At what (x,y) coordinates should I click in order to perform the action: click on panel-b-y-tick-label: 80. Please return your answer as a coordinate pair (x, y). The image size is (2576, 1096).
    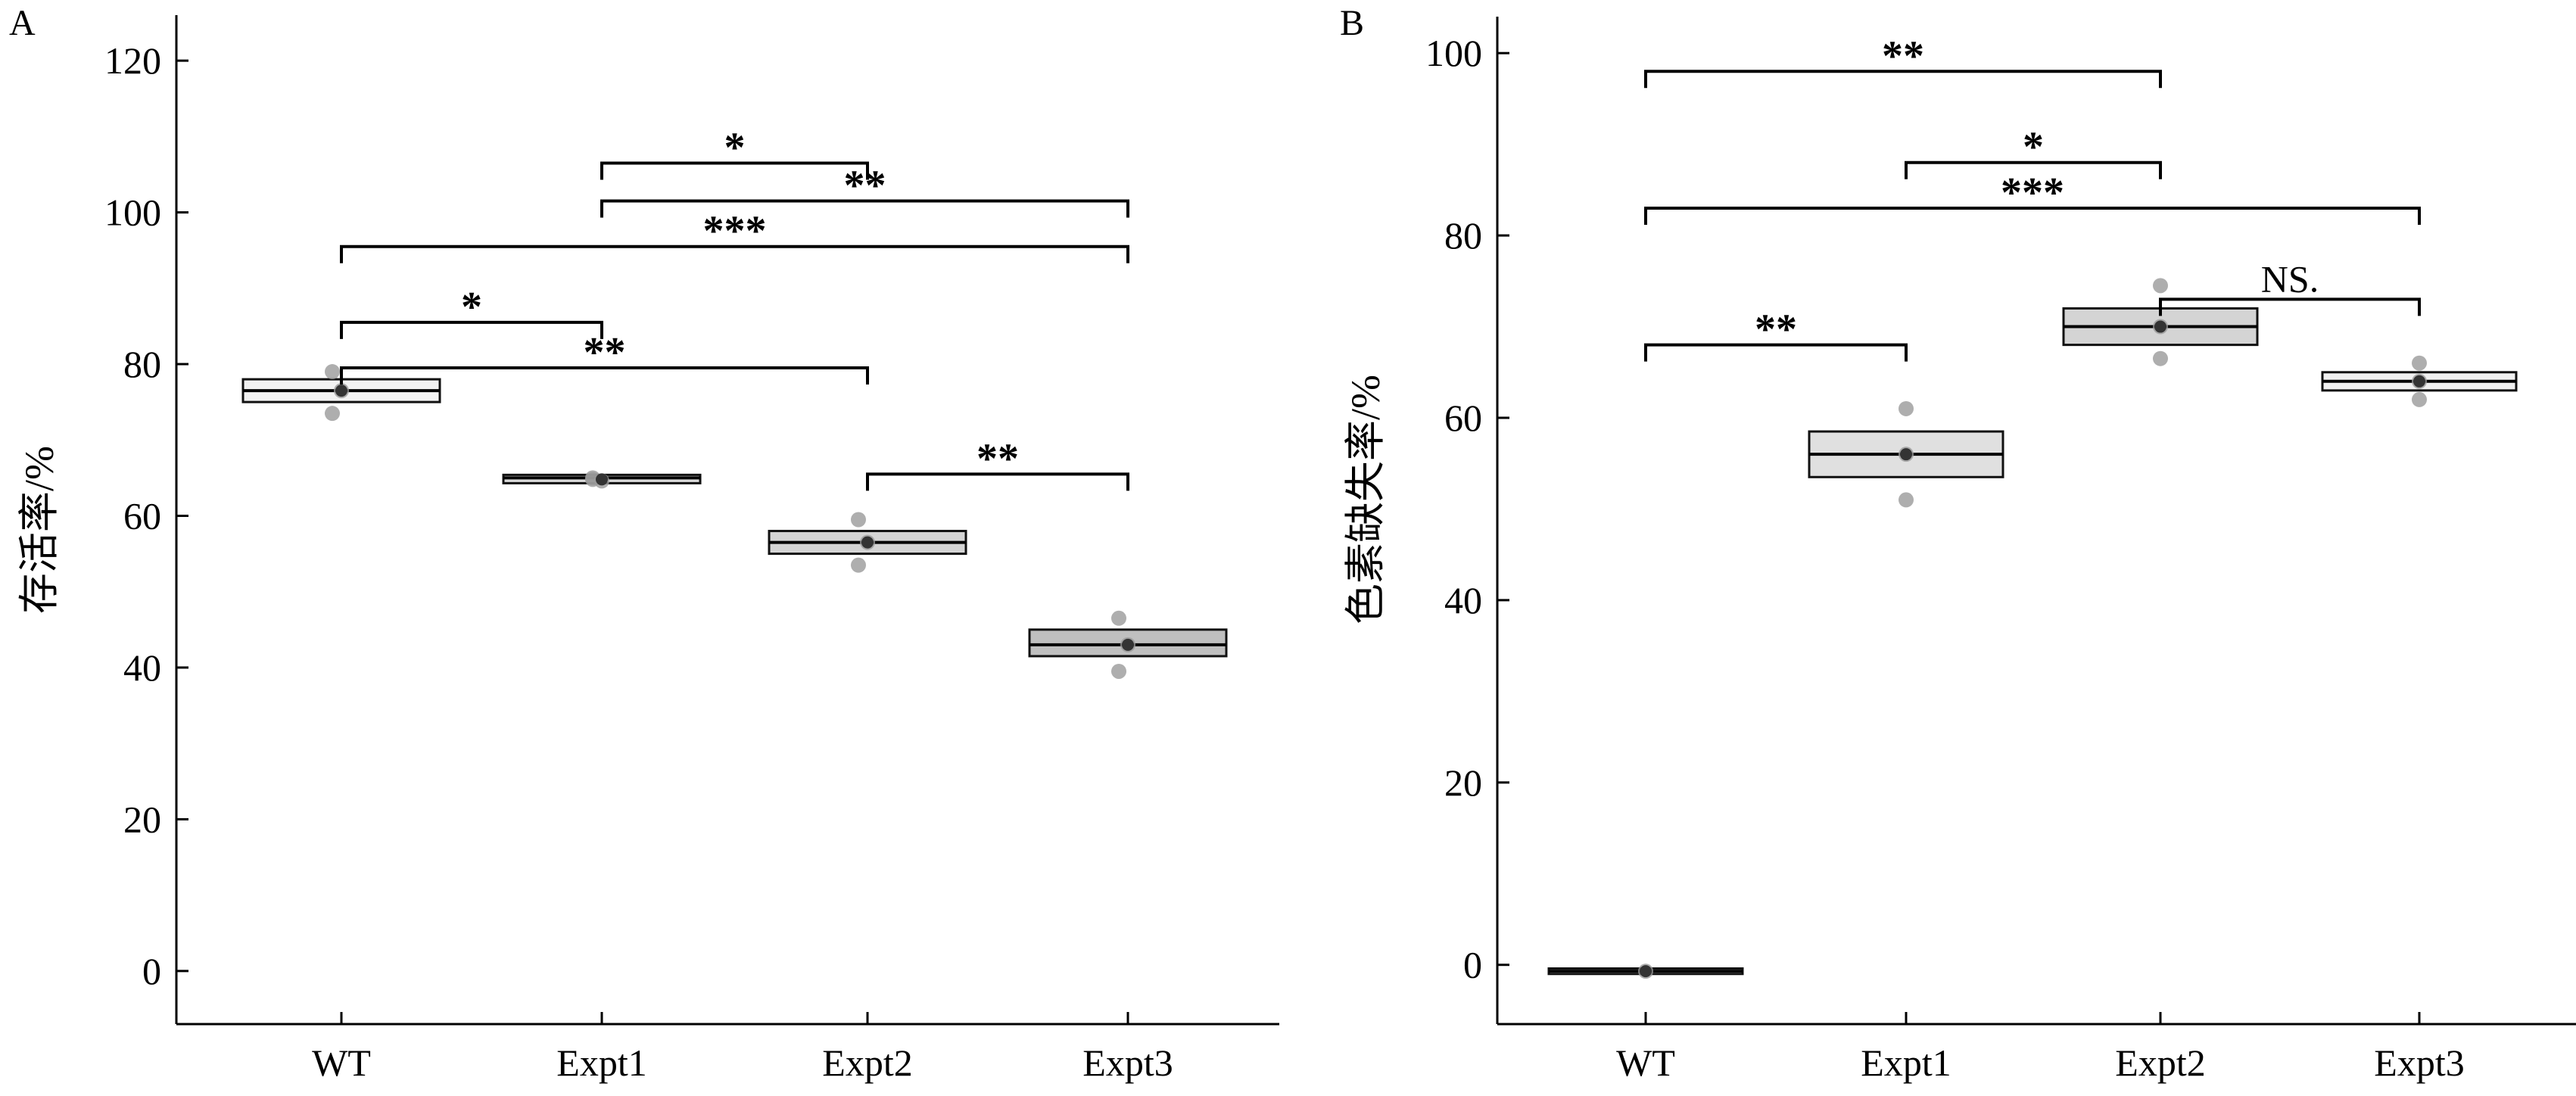
    Looking at the image, I should click on (1463, 235).